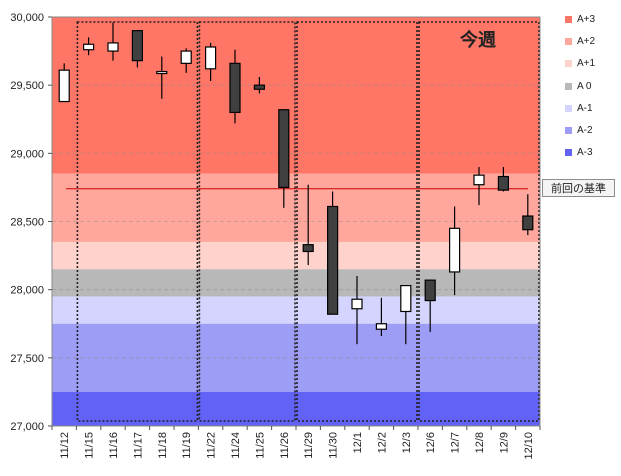  I want to click on x-tick-label: 12/9, so click(504, 442).